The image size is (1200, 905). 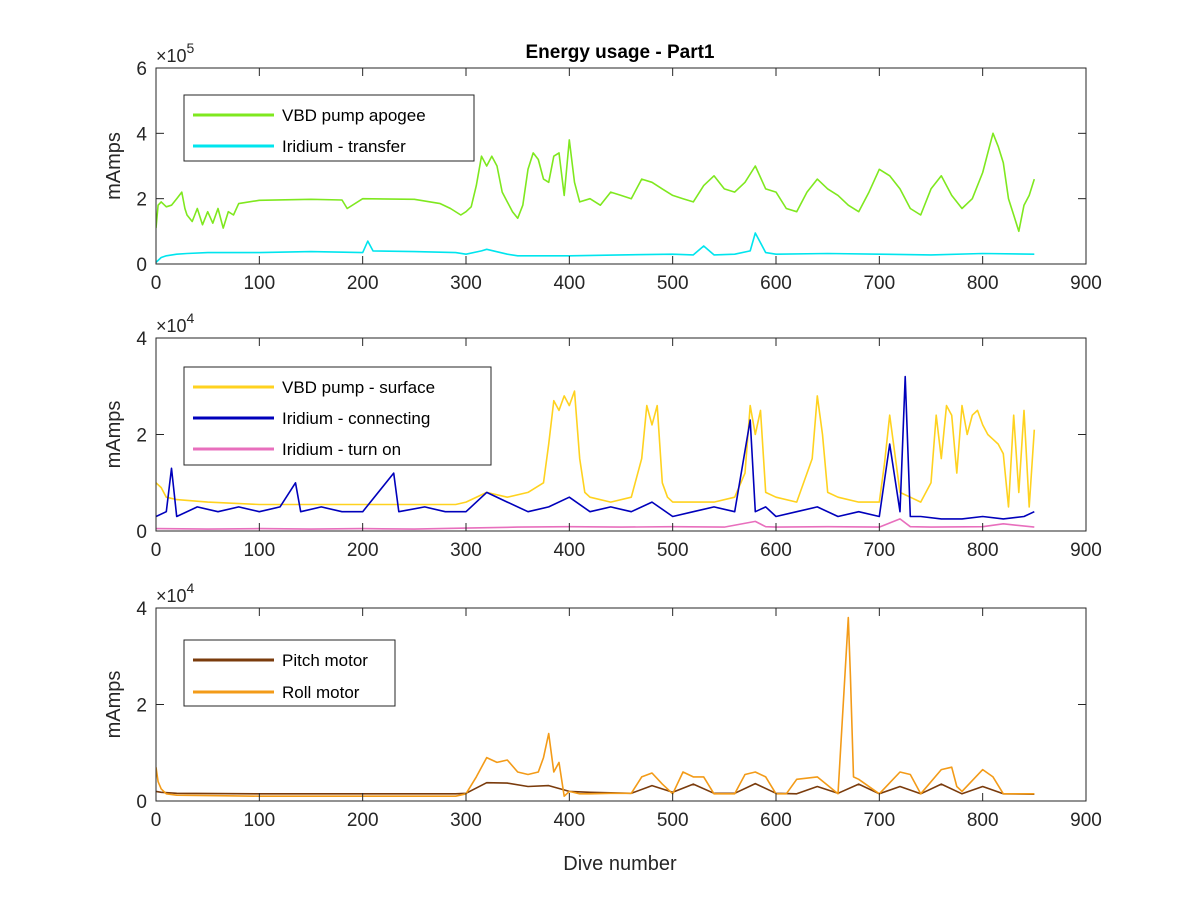 I want to click on legend: Pitch motor Roll motor, so click(x=289, y=673).